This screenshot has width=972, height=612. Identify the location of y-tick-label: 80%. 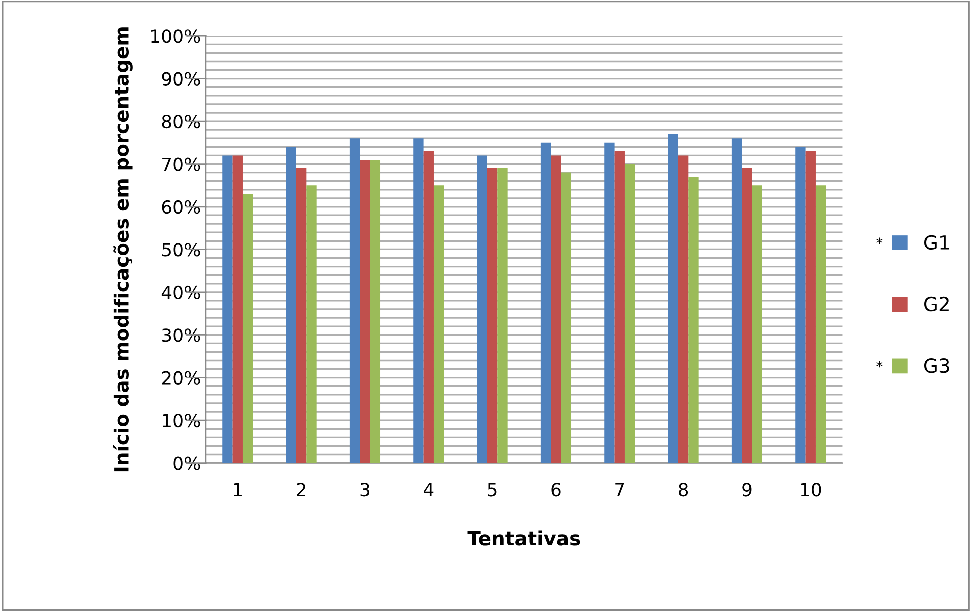
(181, 122).